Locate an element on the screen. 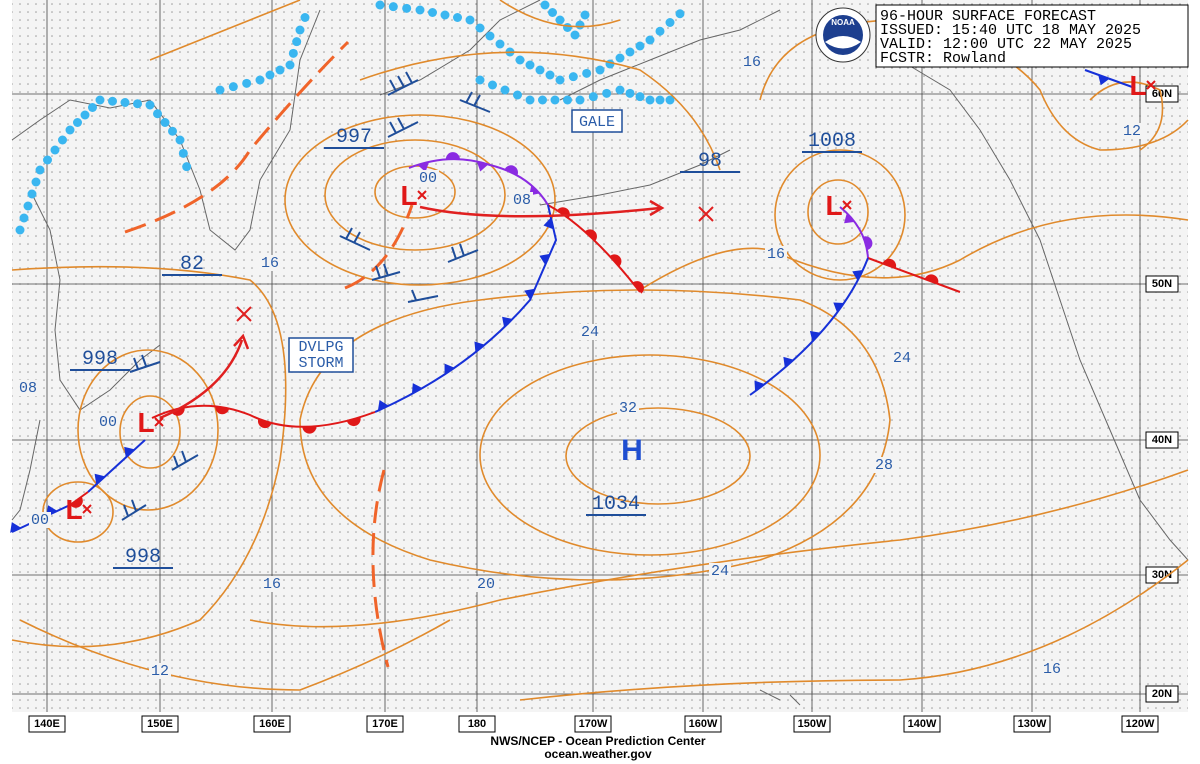 Image resolution: width=1200 pixels, height=764 pixels. footer-website: ocean.weather.gov is located at coordinates (598, 754).